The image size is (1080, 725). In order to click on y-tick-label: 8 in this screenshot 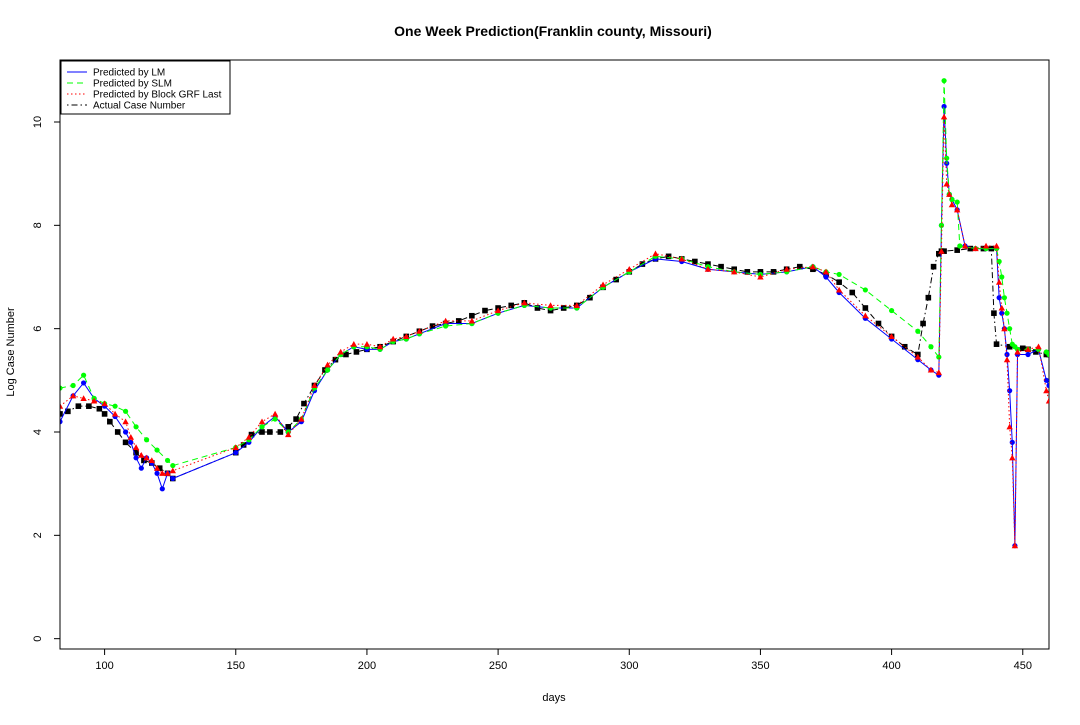, I will do `click(38, 225)`.